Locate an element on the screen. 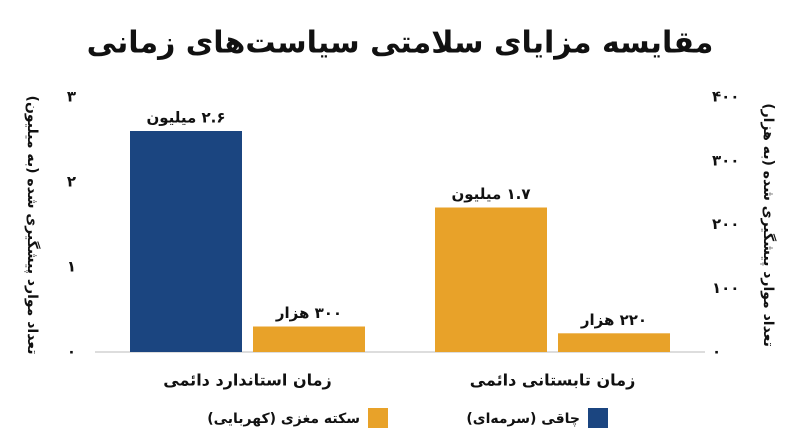 The width and height of the screenshot is (800, 447). value-label: ۱.۷ میلیون is located at coordinates (490, 194).